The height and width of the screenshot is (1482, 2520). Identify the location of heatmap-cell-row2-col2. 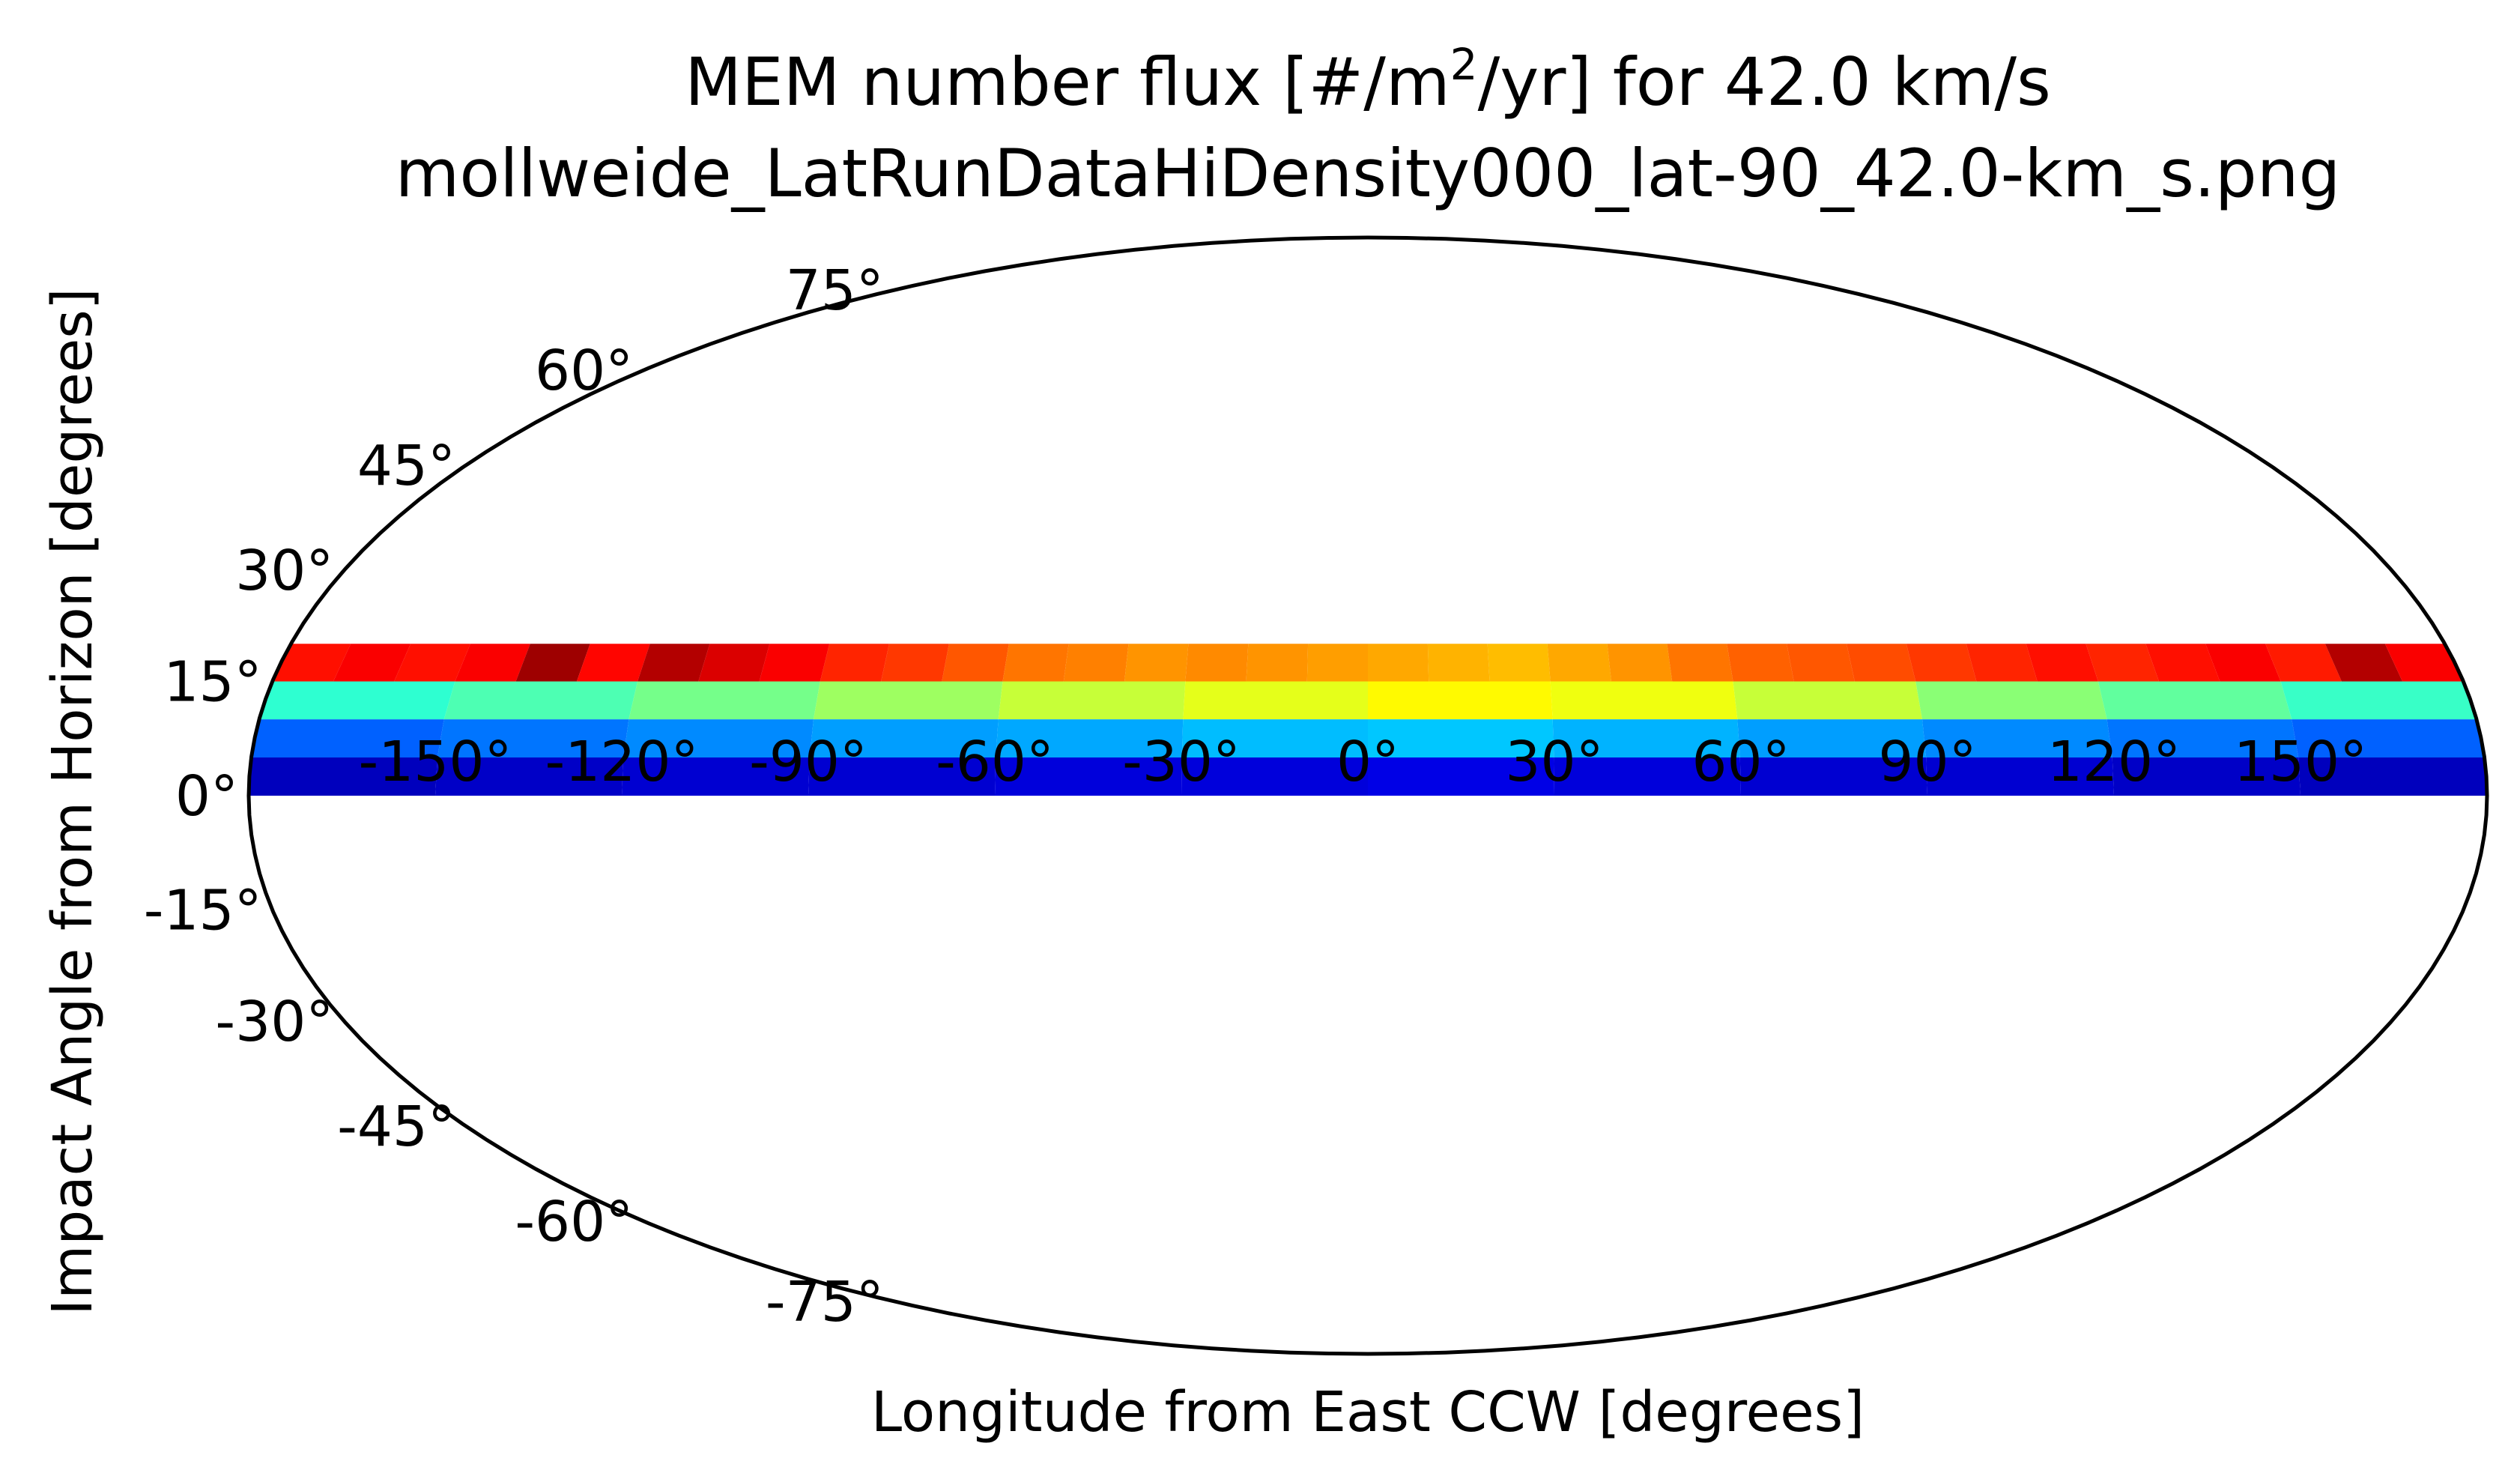
(718, 738).